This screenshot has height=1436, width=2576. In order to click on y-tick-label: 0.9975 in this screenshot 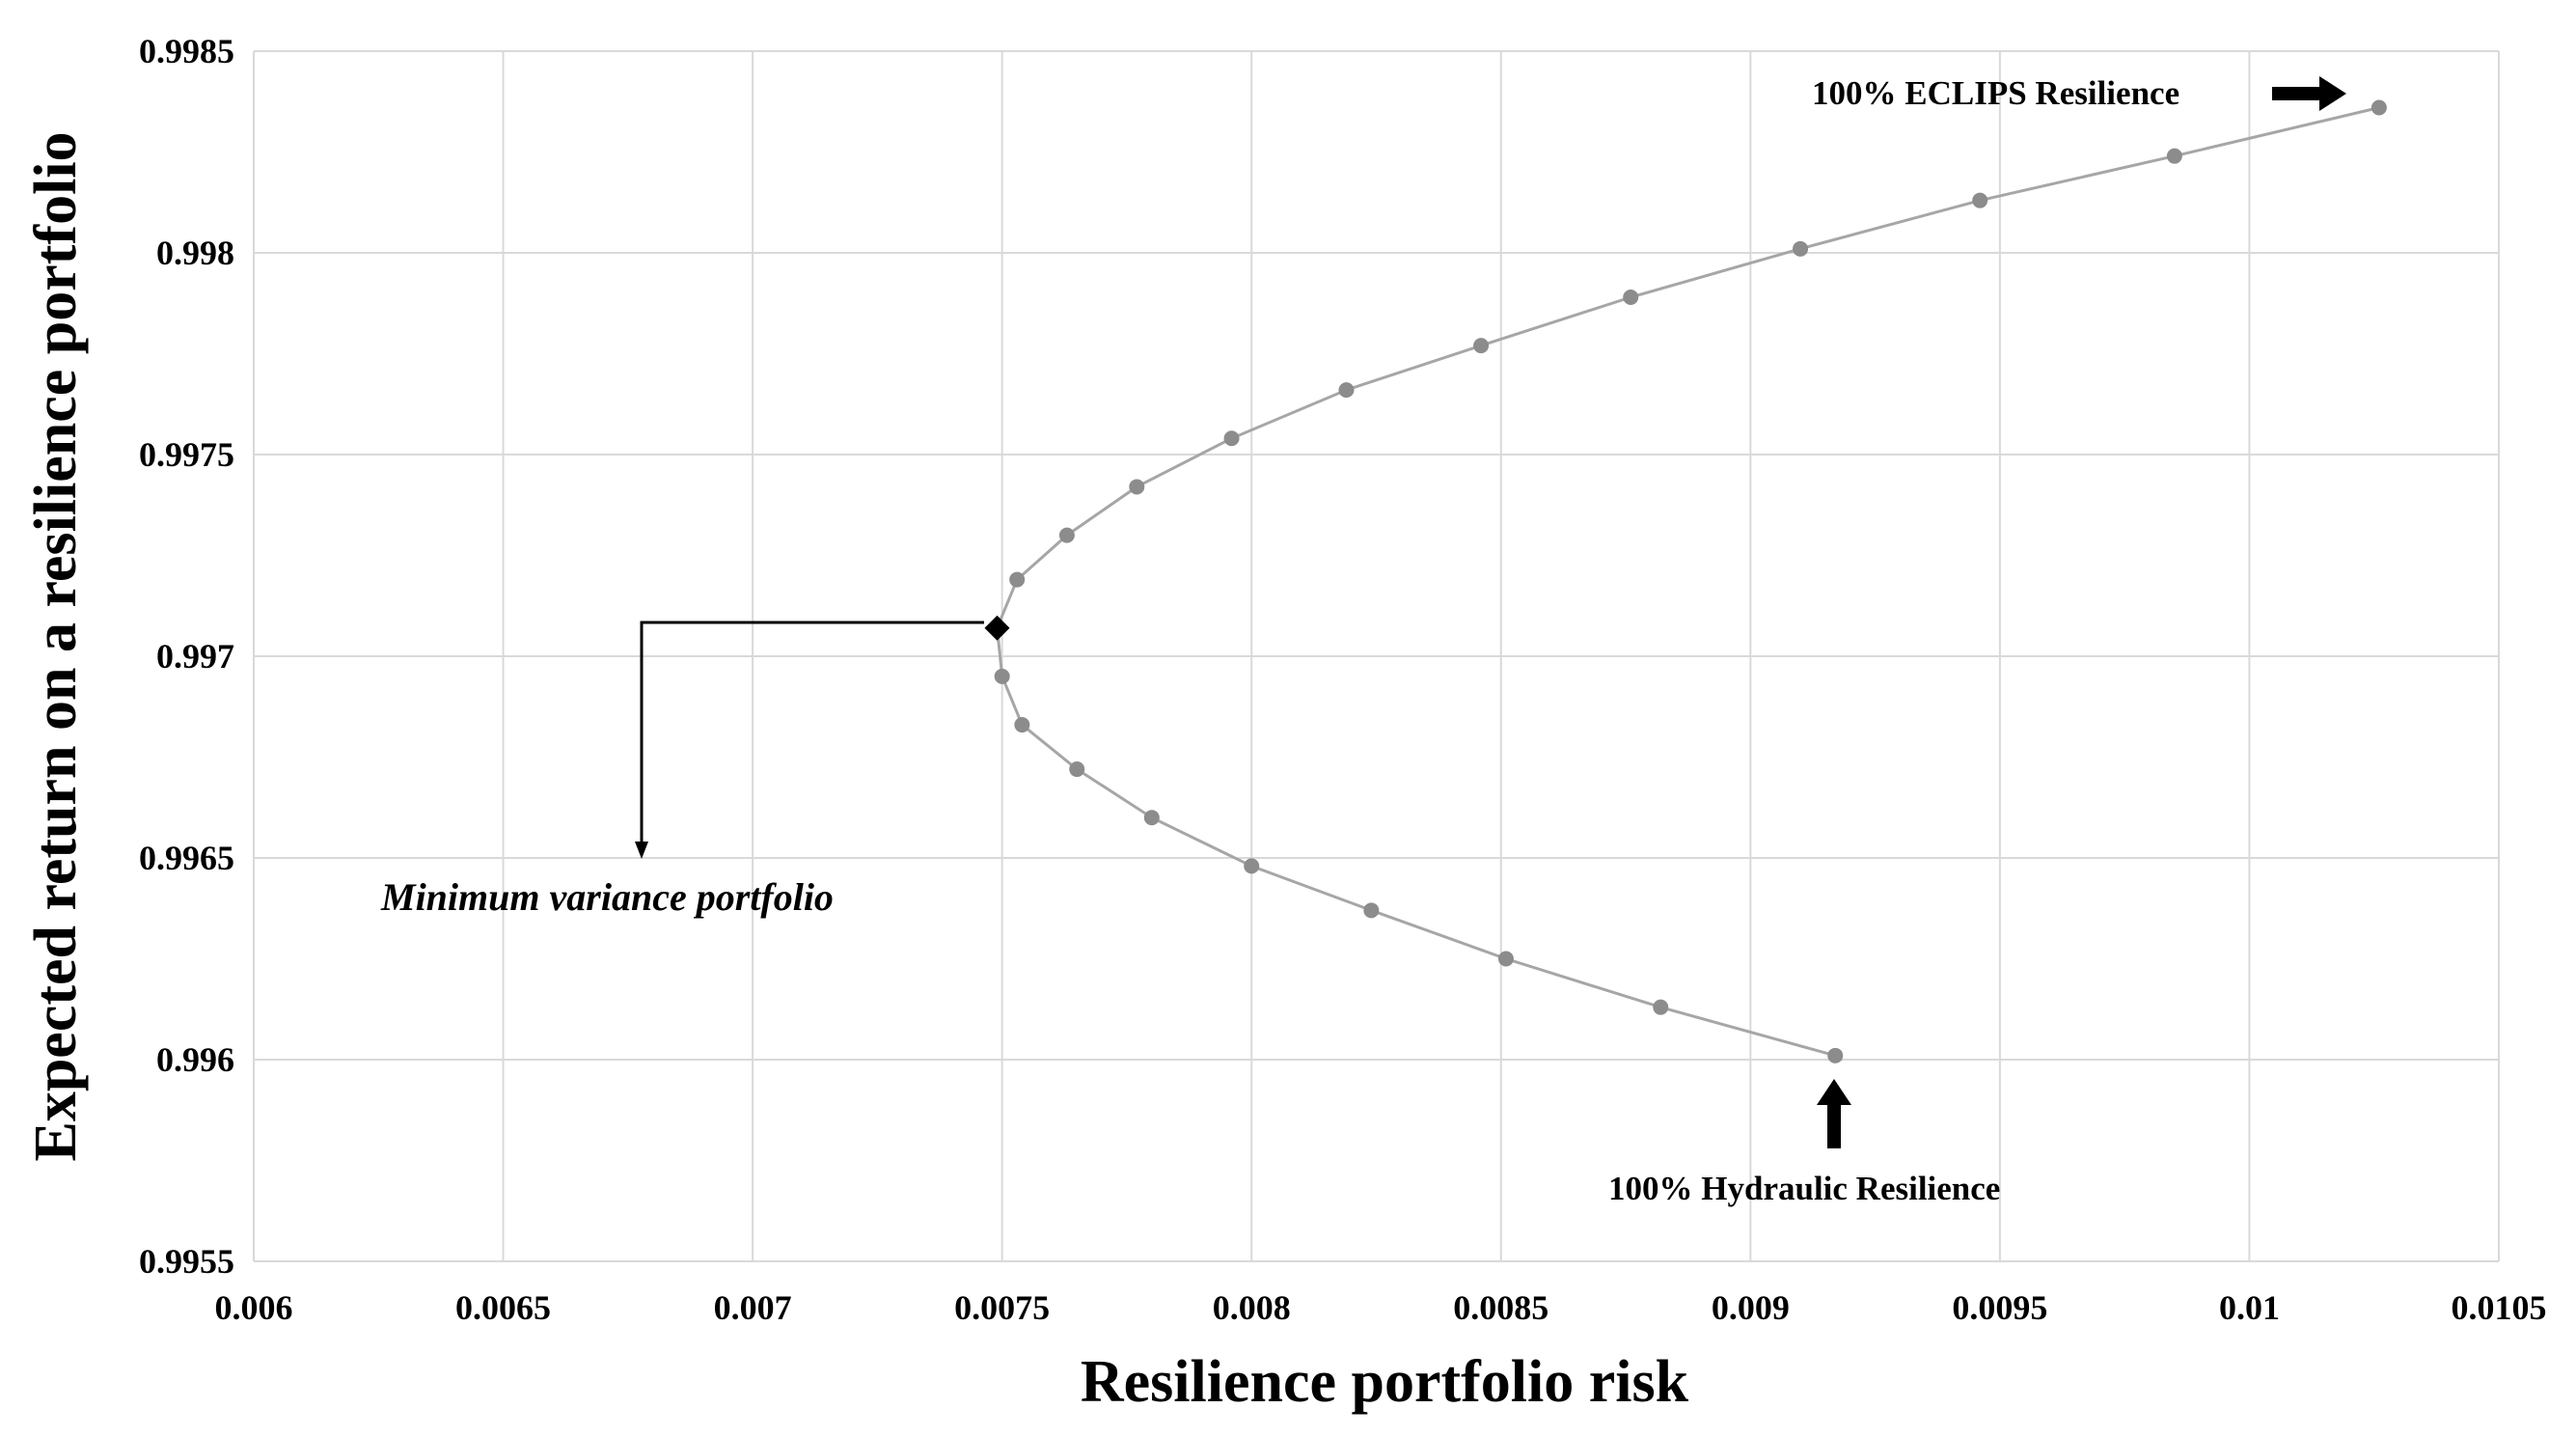, I will do `click(187, 454)`.